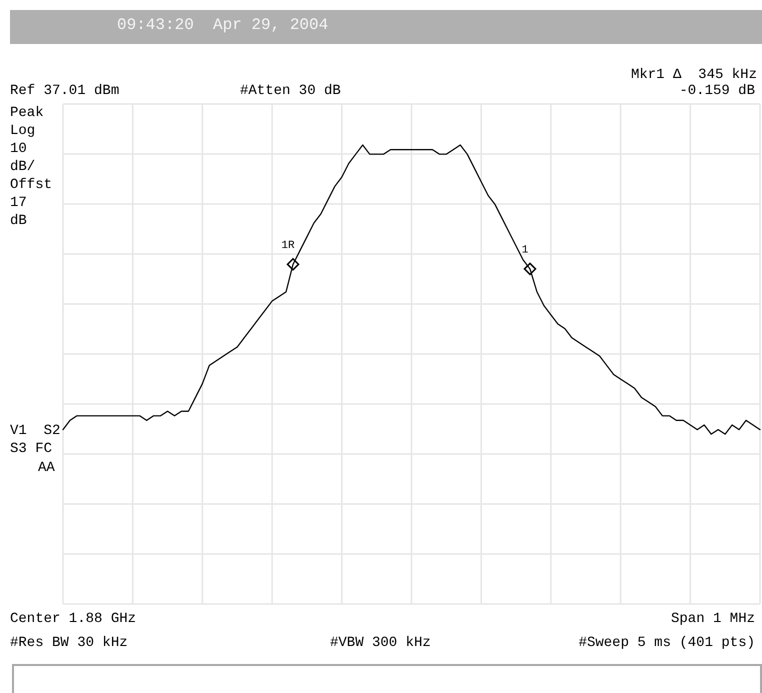 The height and width of the screenshot is (693, 762). Describe the element at coordinates (380, 643) in the screenshot. I see `text: #VBW 300 kHz` at that location.